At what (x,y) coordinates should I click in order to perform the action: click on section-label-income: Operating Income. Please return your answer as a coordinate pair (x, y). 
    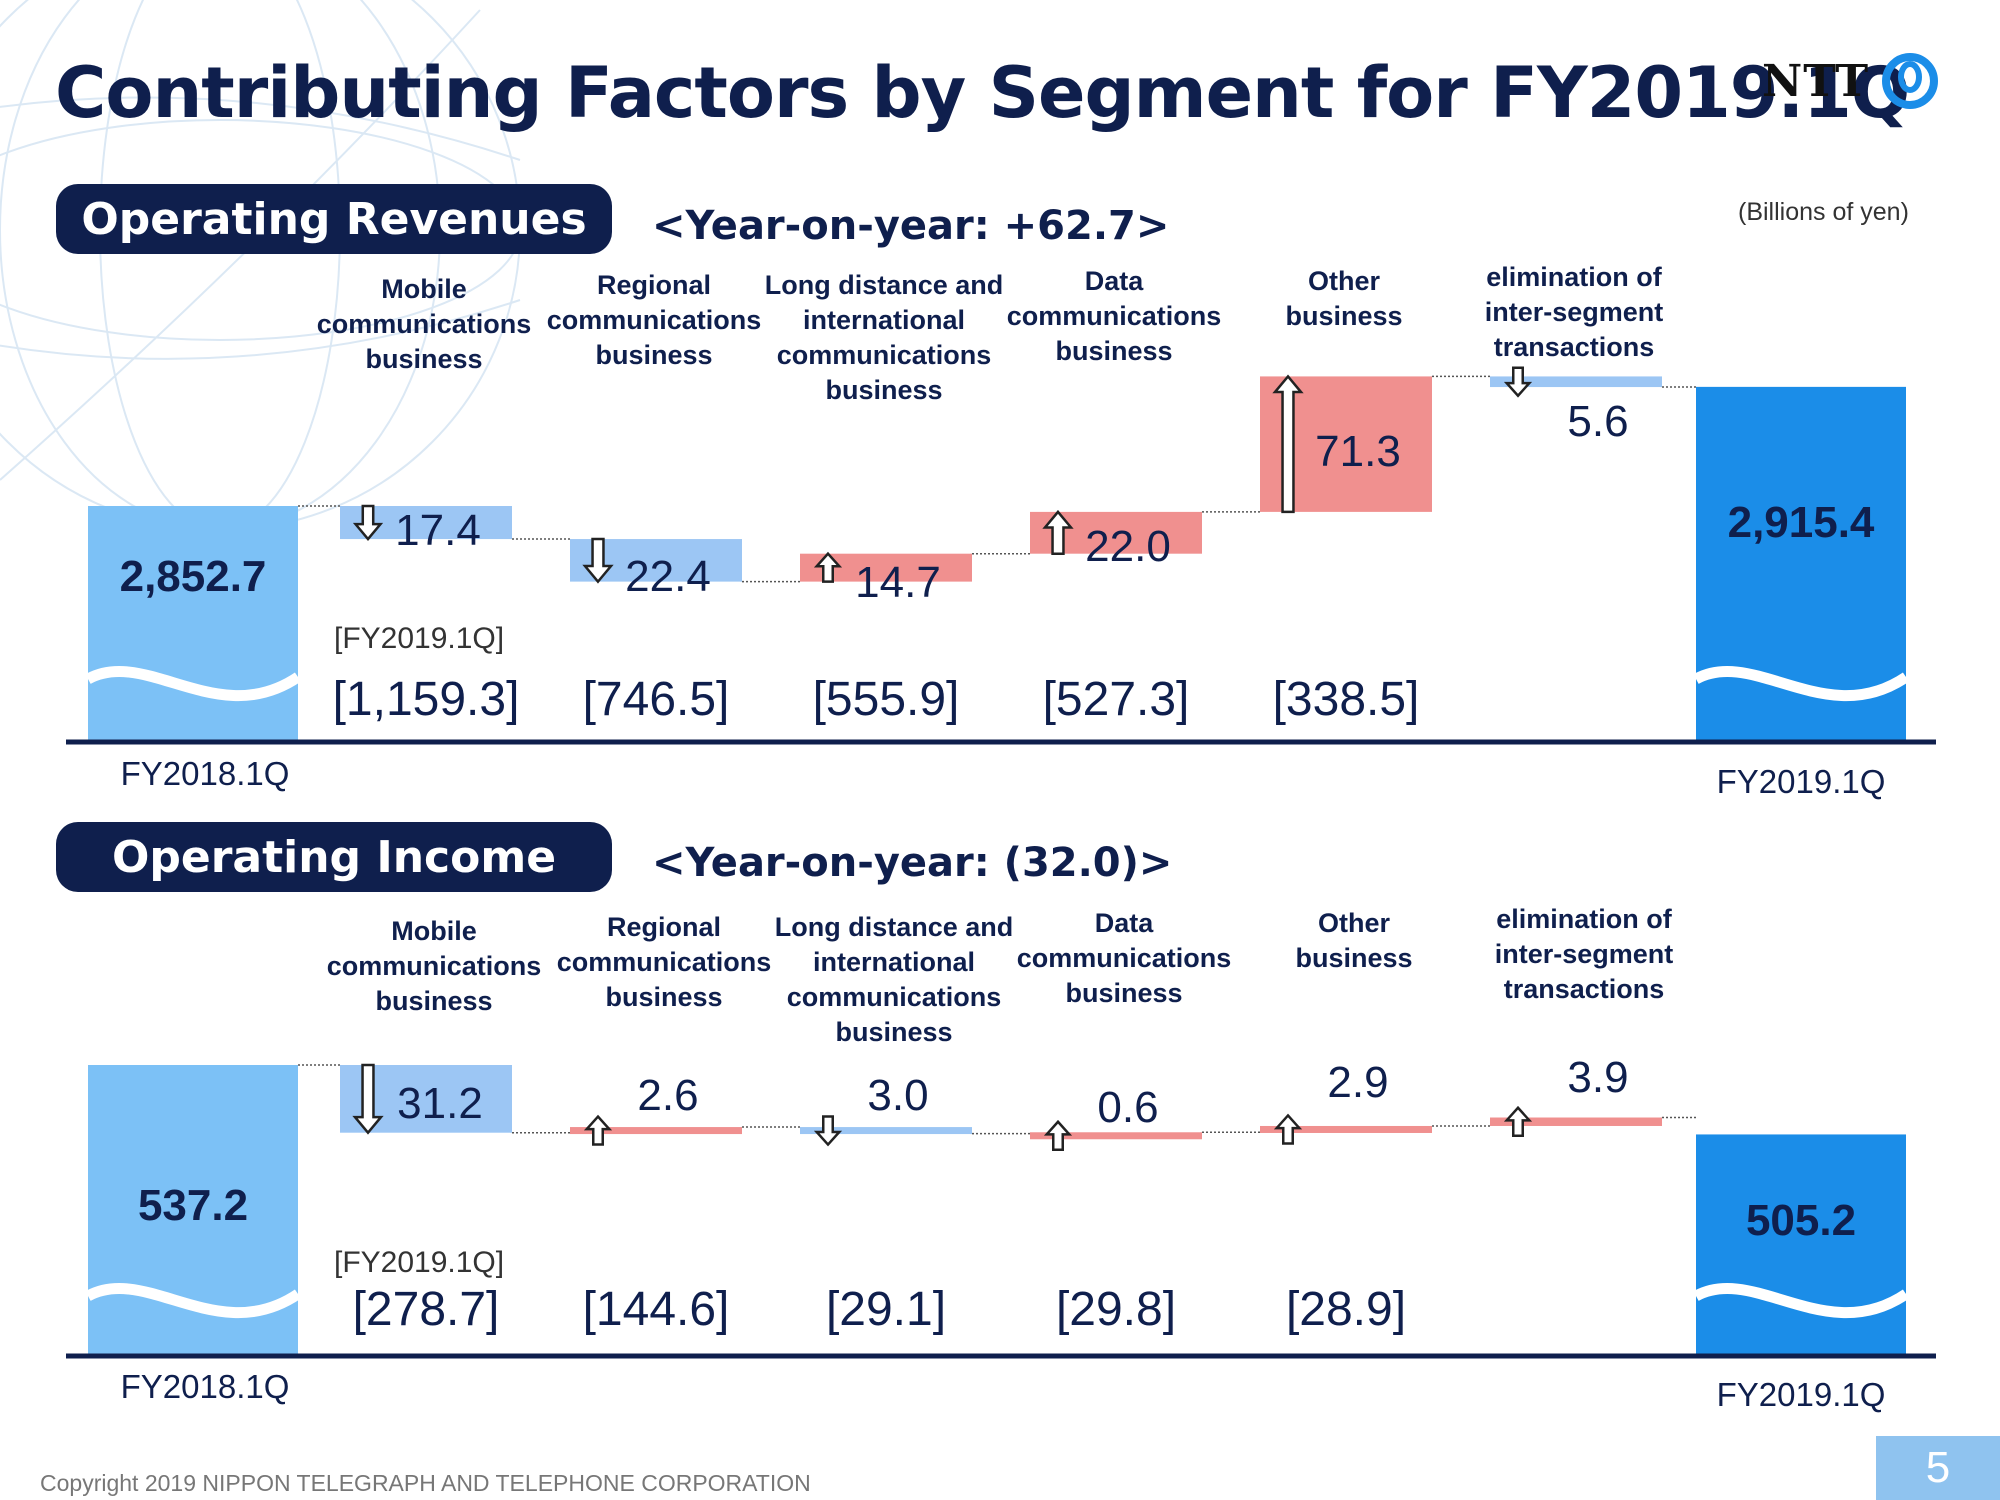
    Looking at the image, I should click on (334, 857).